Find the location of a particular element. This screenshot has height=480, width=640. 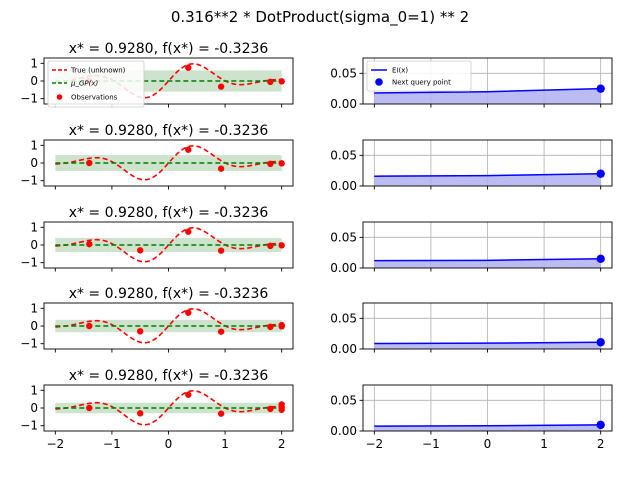

legend-next-swatch is located at coordinates (379, 82).